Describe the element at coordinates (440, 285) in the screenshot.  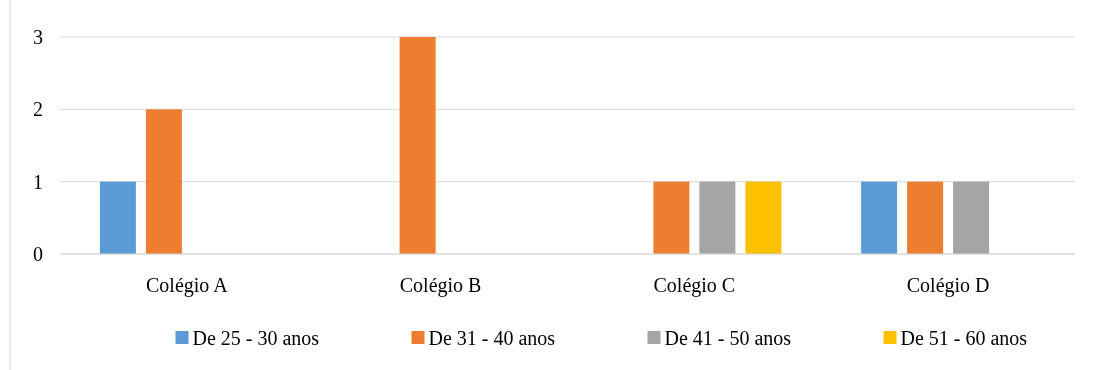
I see `x-tick-label: Colégio B` at that location.